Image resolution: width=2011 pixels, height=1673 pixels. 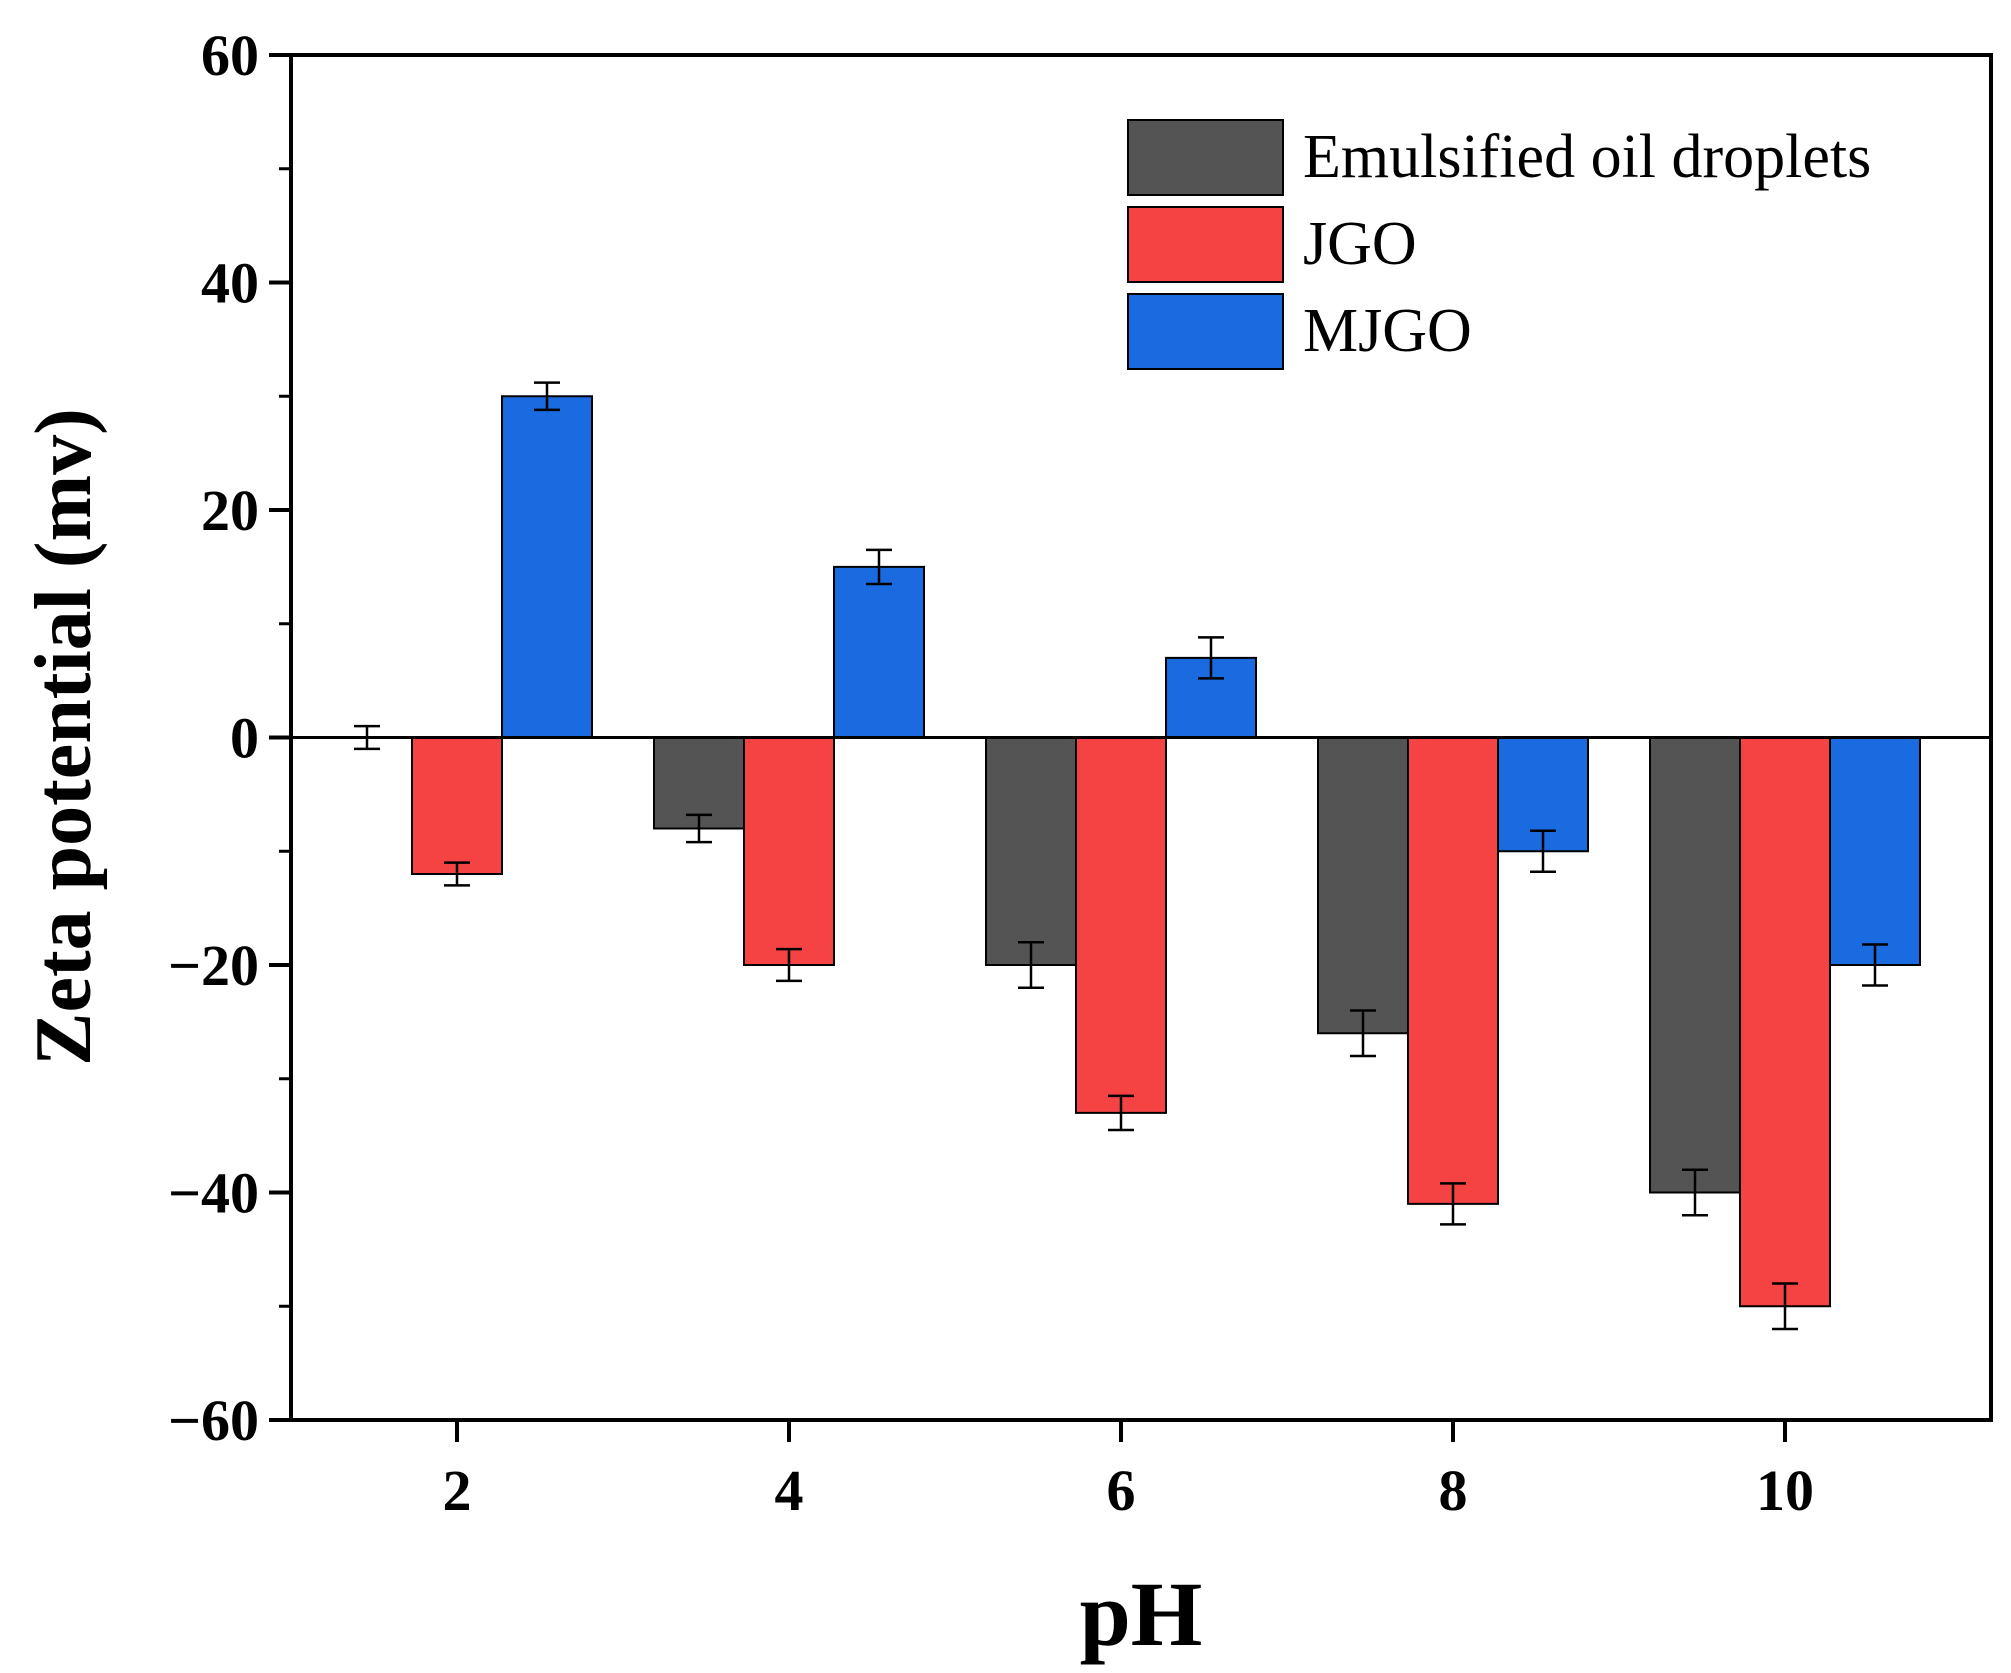 What do you see at coordinates (1205, 244) in the screenshot?
I see `legend-swatch-jgo` at bounding box center [1205, 244].